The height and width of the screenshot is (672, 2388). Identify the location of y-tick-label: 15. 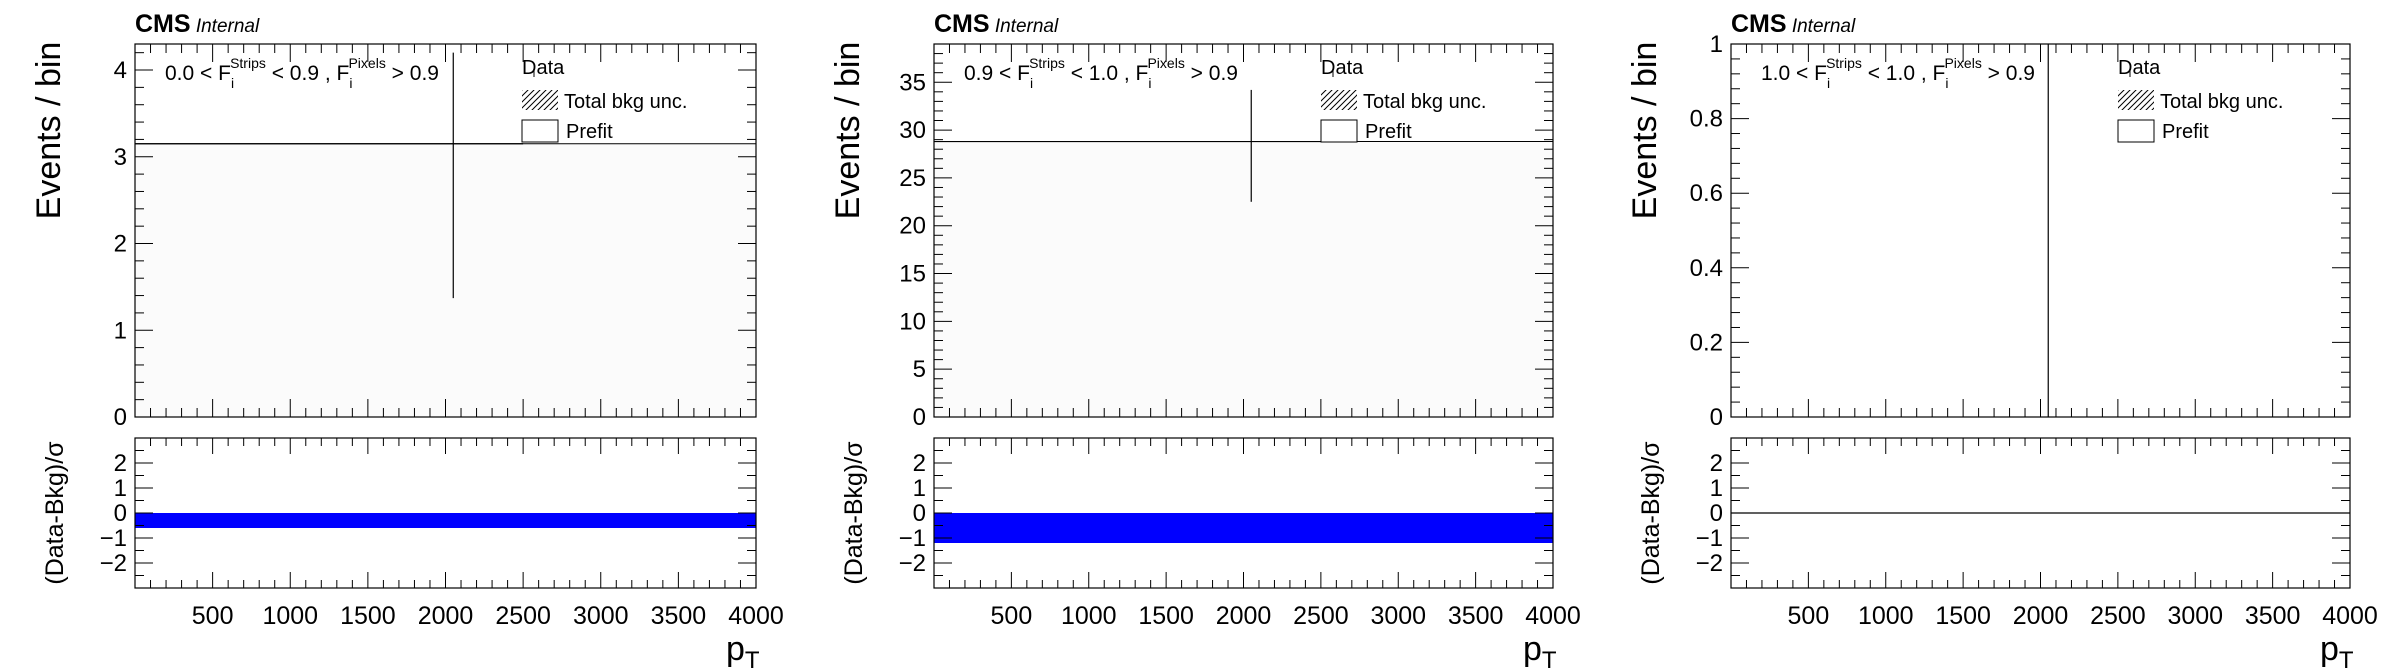
(912, 274).